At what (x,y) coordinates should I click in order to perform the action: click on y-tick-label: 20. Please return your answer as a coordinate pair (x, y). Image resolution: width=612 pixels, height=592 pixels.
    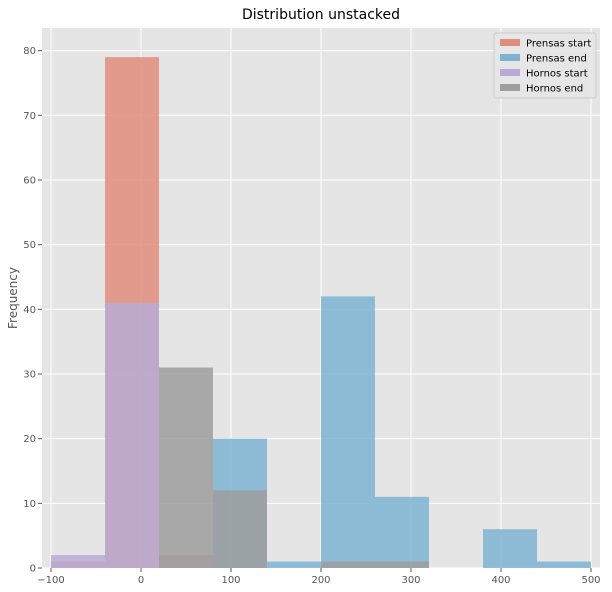
    Looking at the image, I should click on (29, 439).